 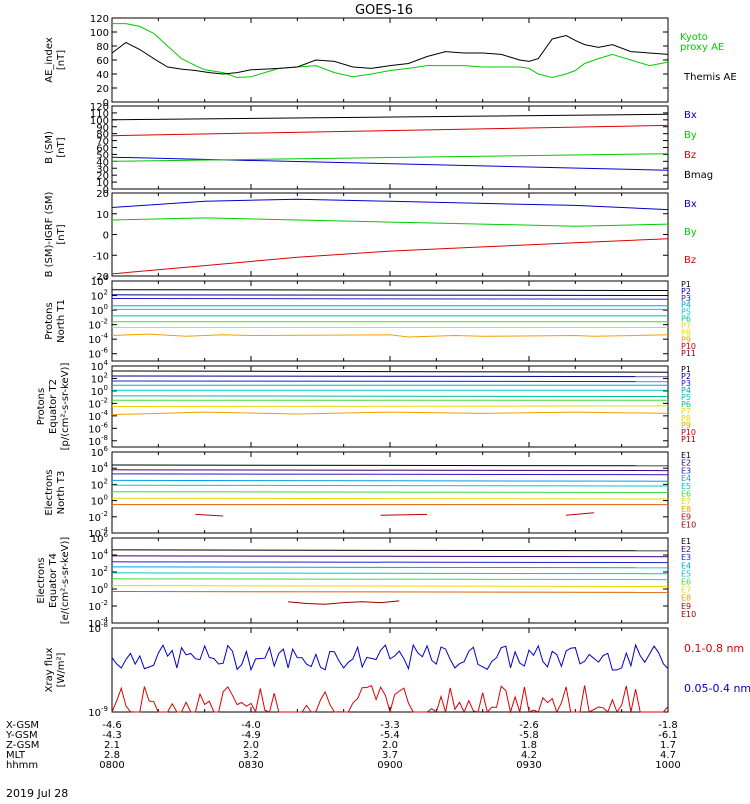 What do you see at coordinates (101, 277) in the screenshot?
I see `y-tick-label: -20` at bounding box center [101, 277].